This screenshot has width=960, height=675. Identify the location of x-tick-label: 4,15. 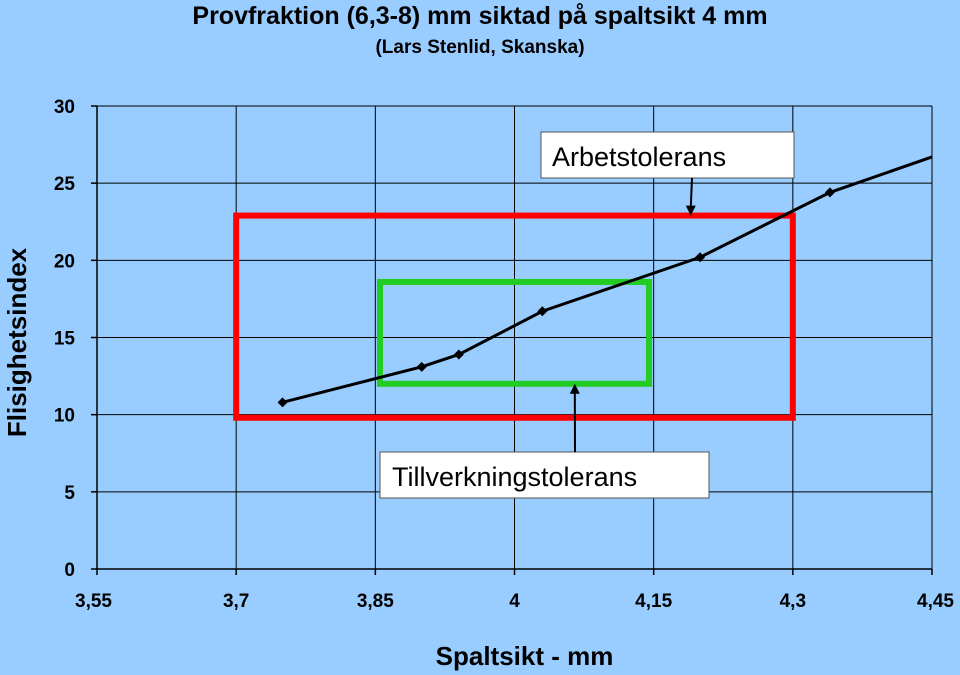
(653, 601).